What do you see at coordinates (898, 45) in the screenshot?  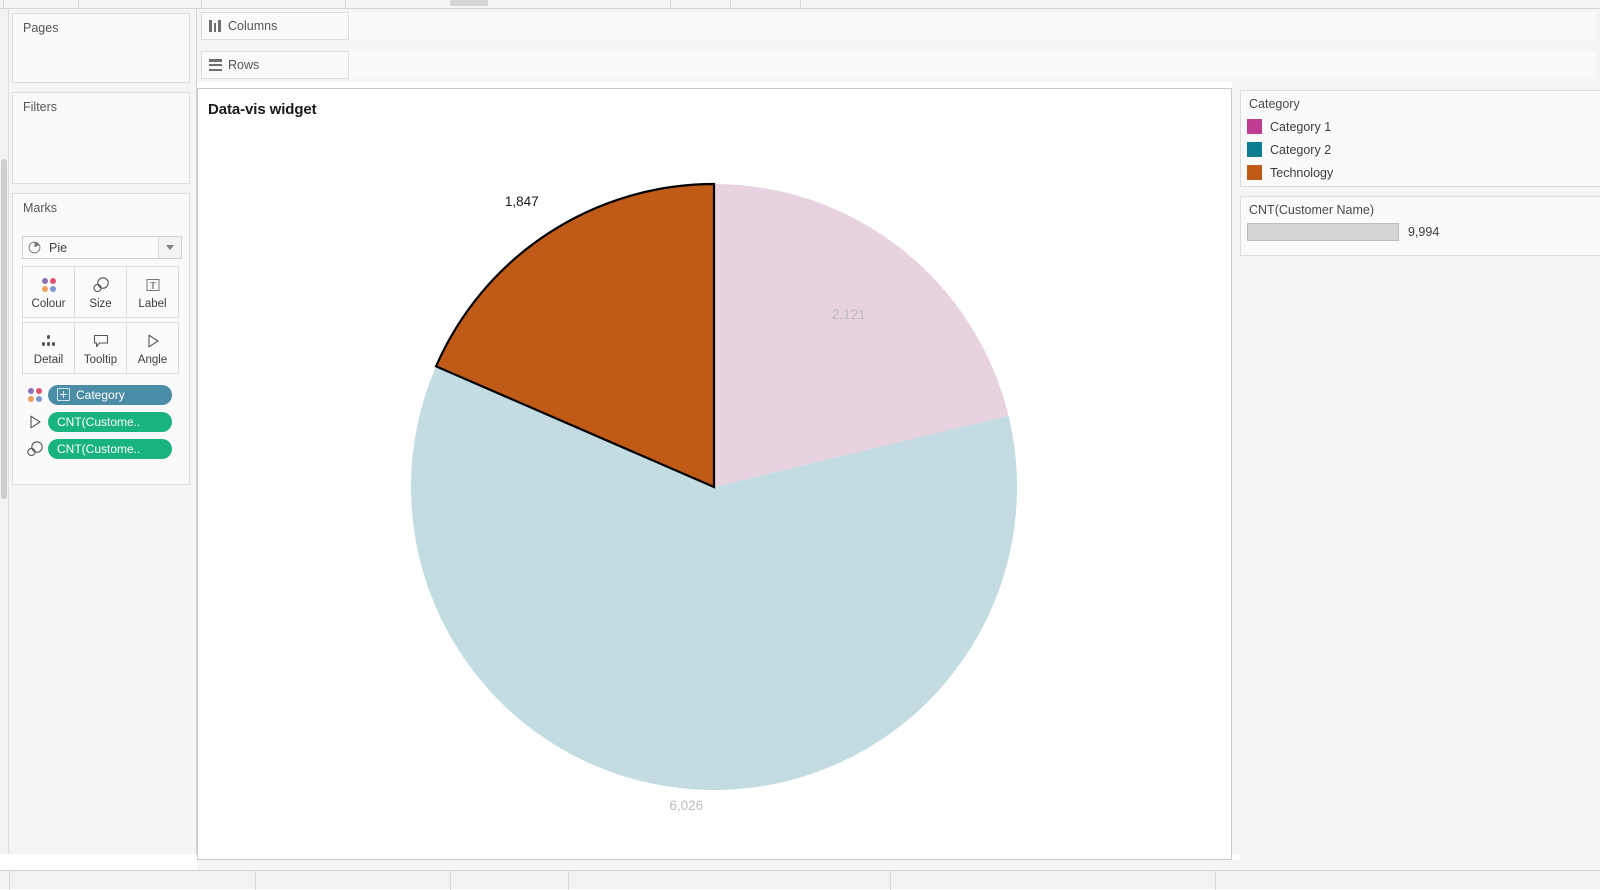 I see `shelf-area: Columns Rows` at bounding box center [898, 45].